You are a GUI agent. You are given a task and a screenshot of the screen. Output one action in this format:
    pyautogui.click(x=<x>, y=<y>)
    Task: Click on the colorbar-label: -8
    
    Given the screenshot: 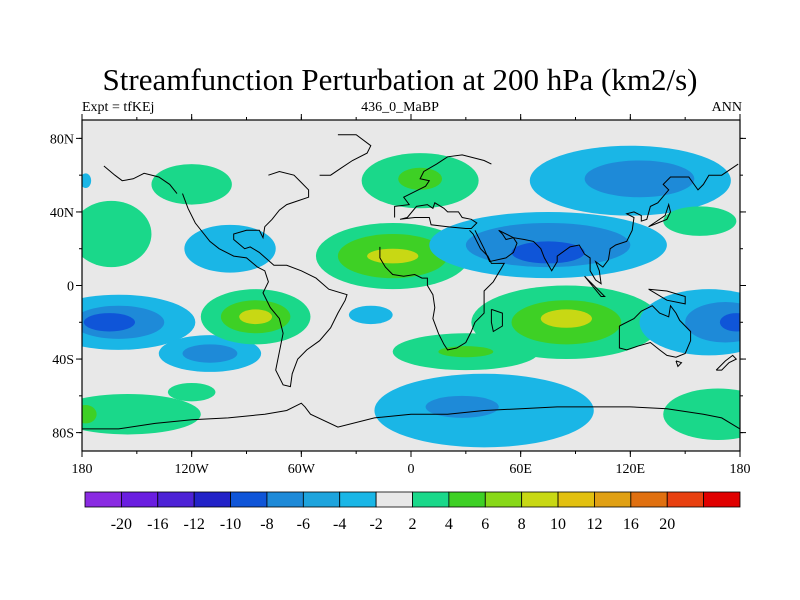 What is the action you would take?
    pyautogui.click(x=266, y=524)
    